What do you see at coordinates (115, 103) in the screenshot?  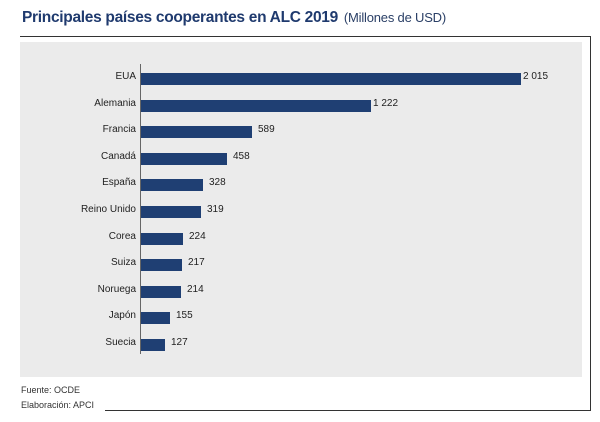 I see `category-label: Alemania` at bounding box center [115, 103].